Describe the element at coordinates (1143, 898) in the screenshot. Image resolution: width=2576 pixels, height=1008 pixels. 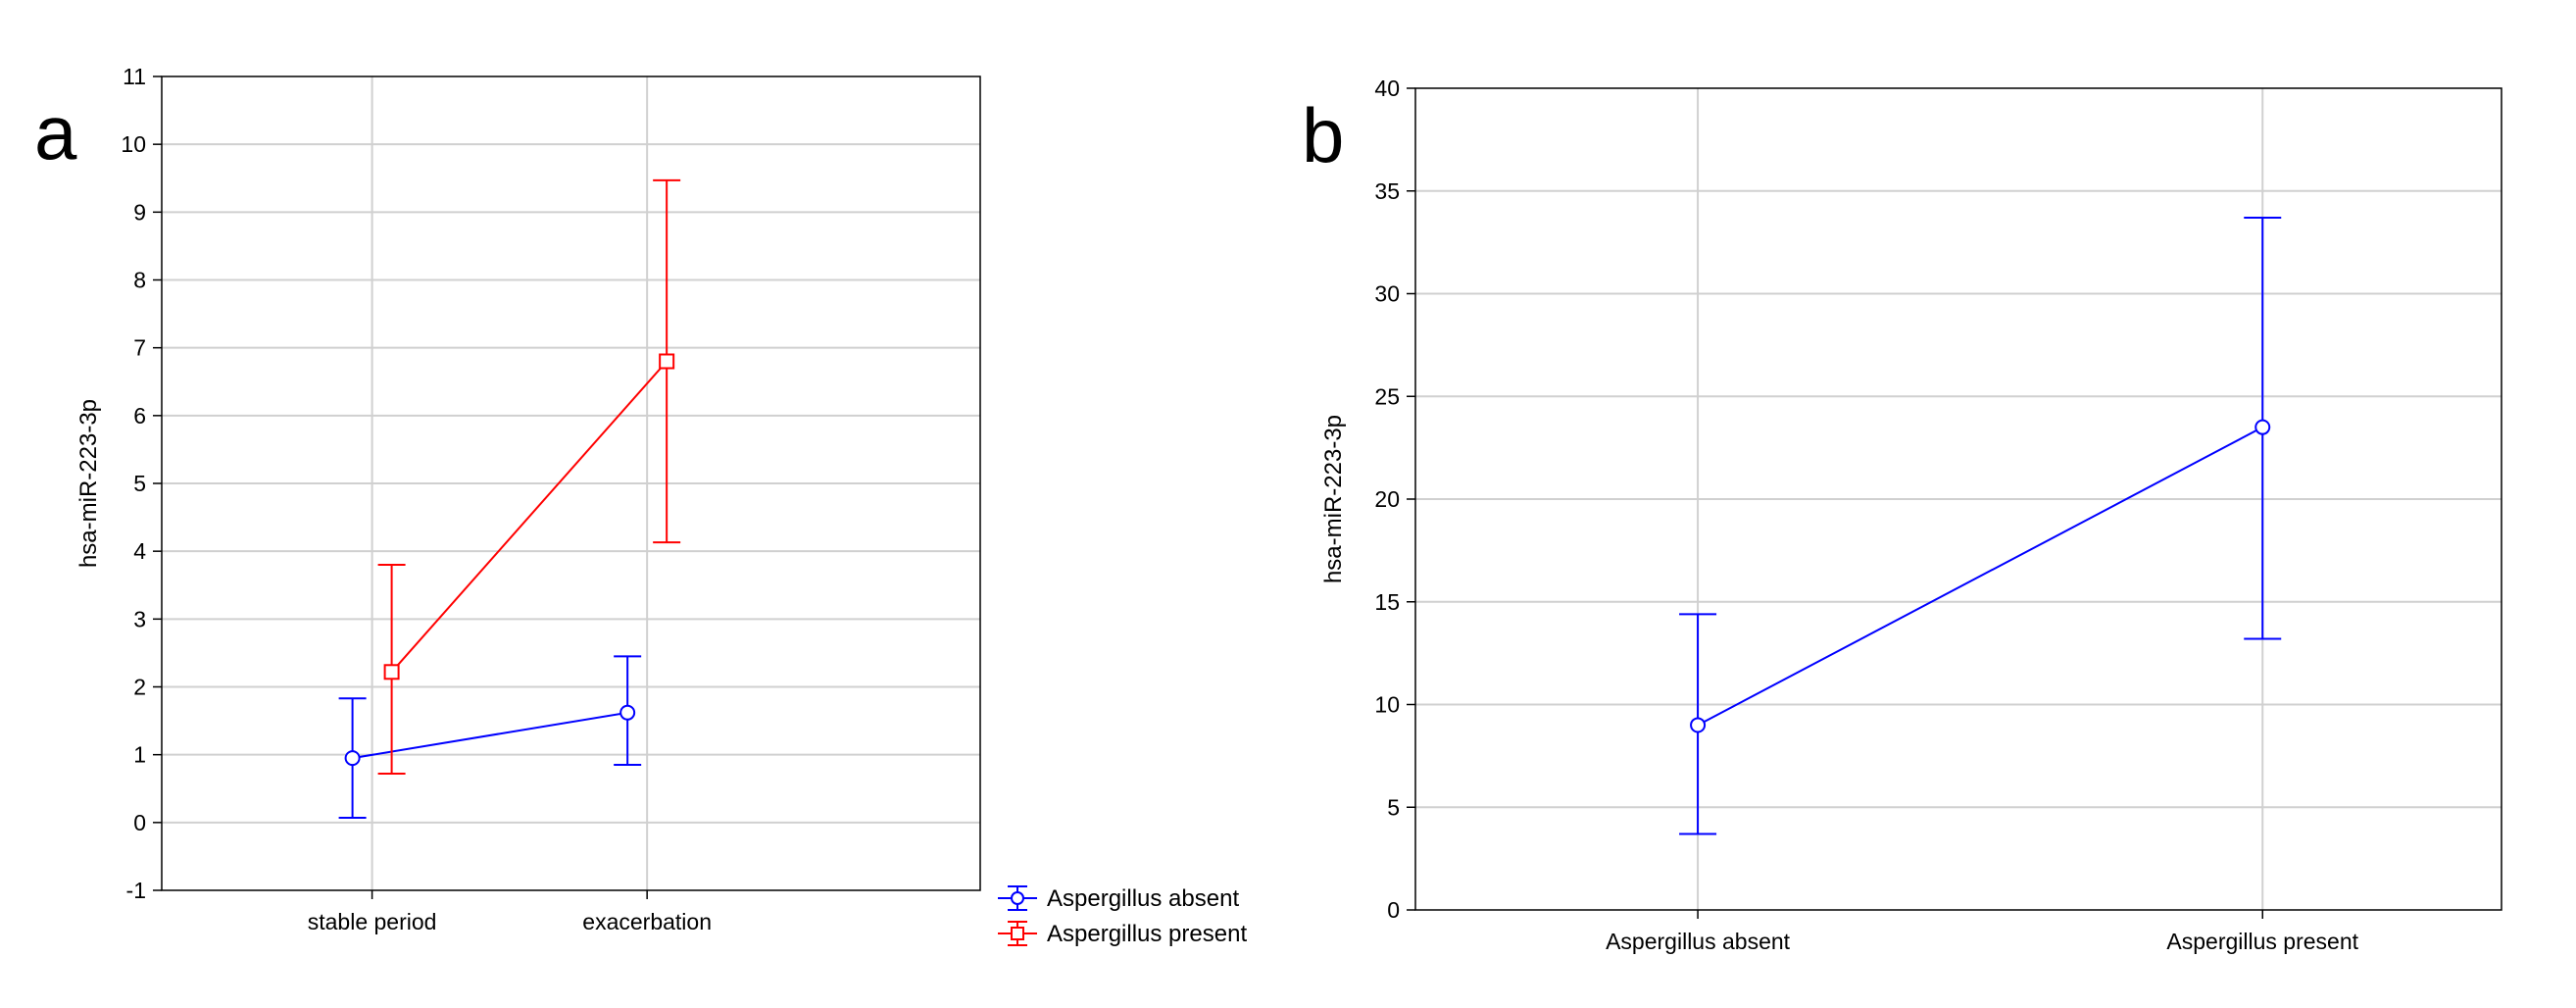
I see `legend-label-0: Aspergillus absent` at that location.